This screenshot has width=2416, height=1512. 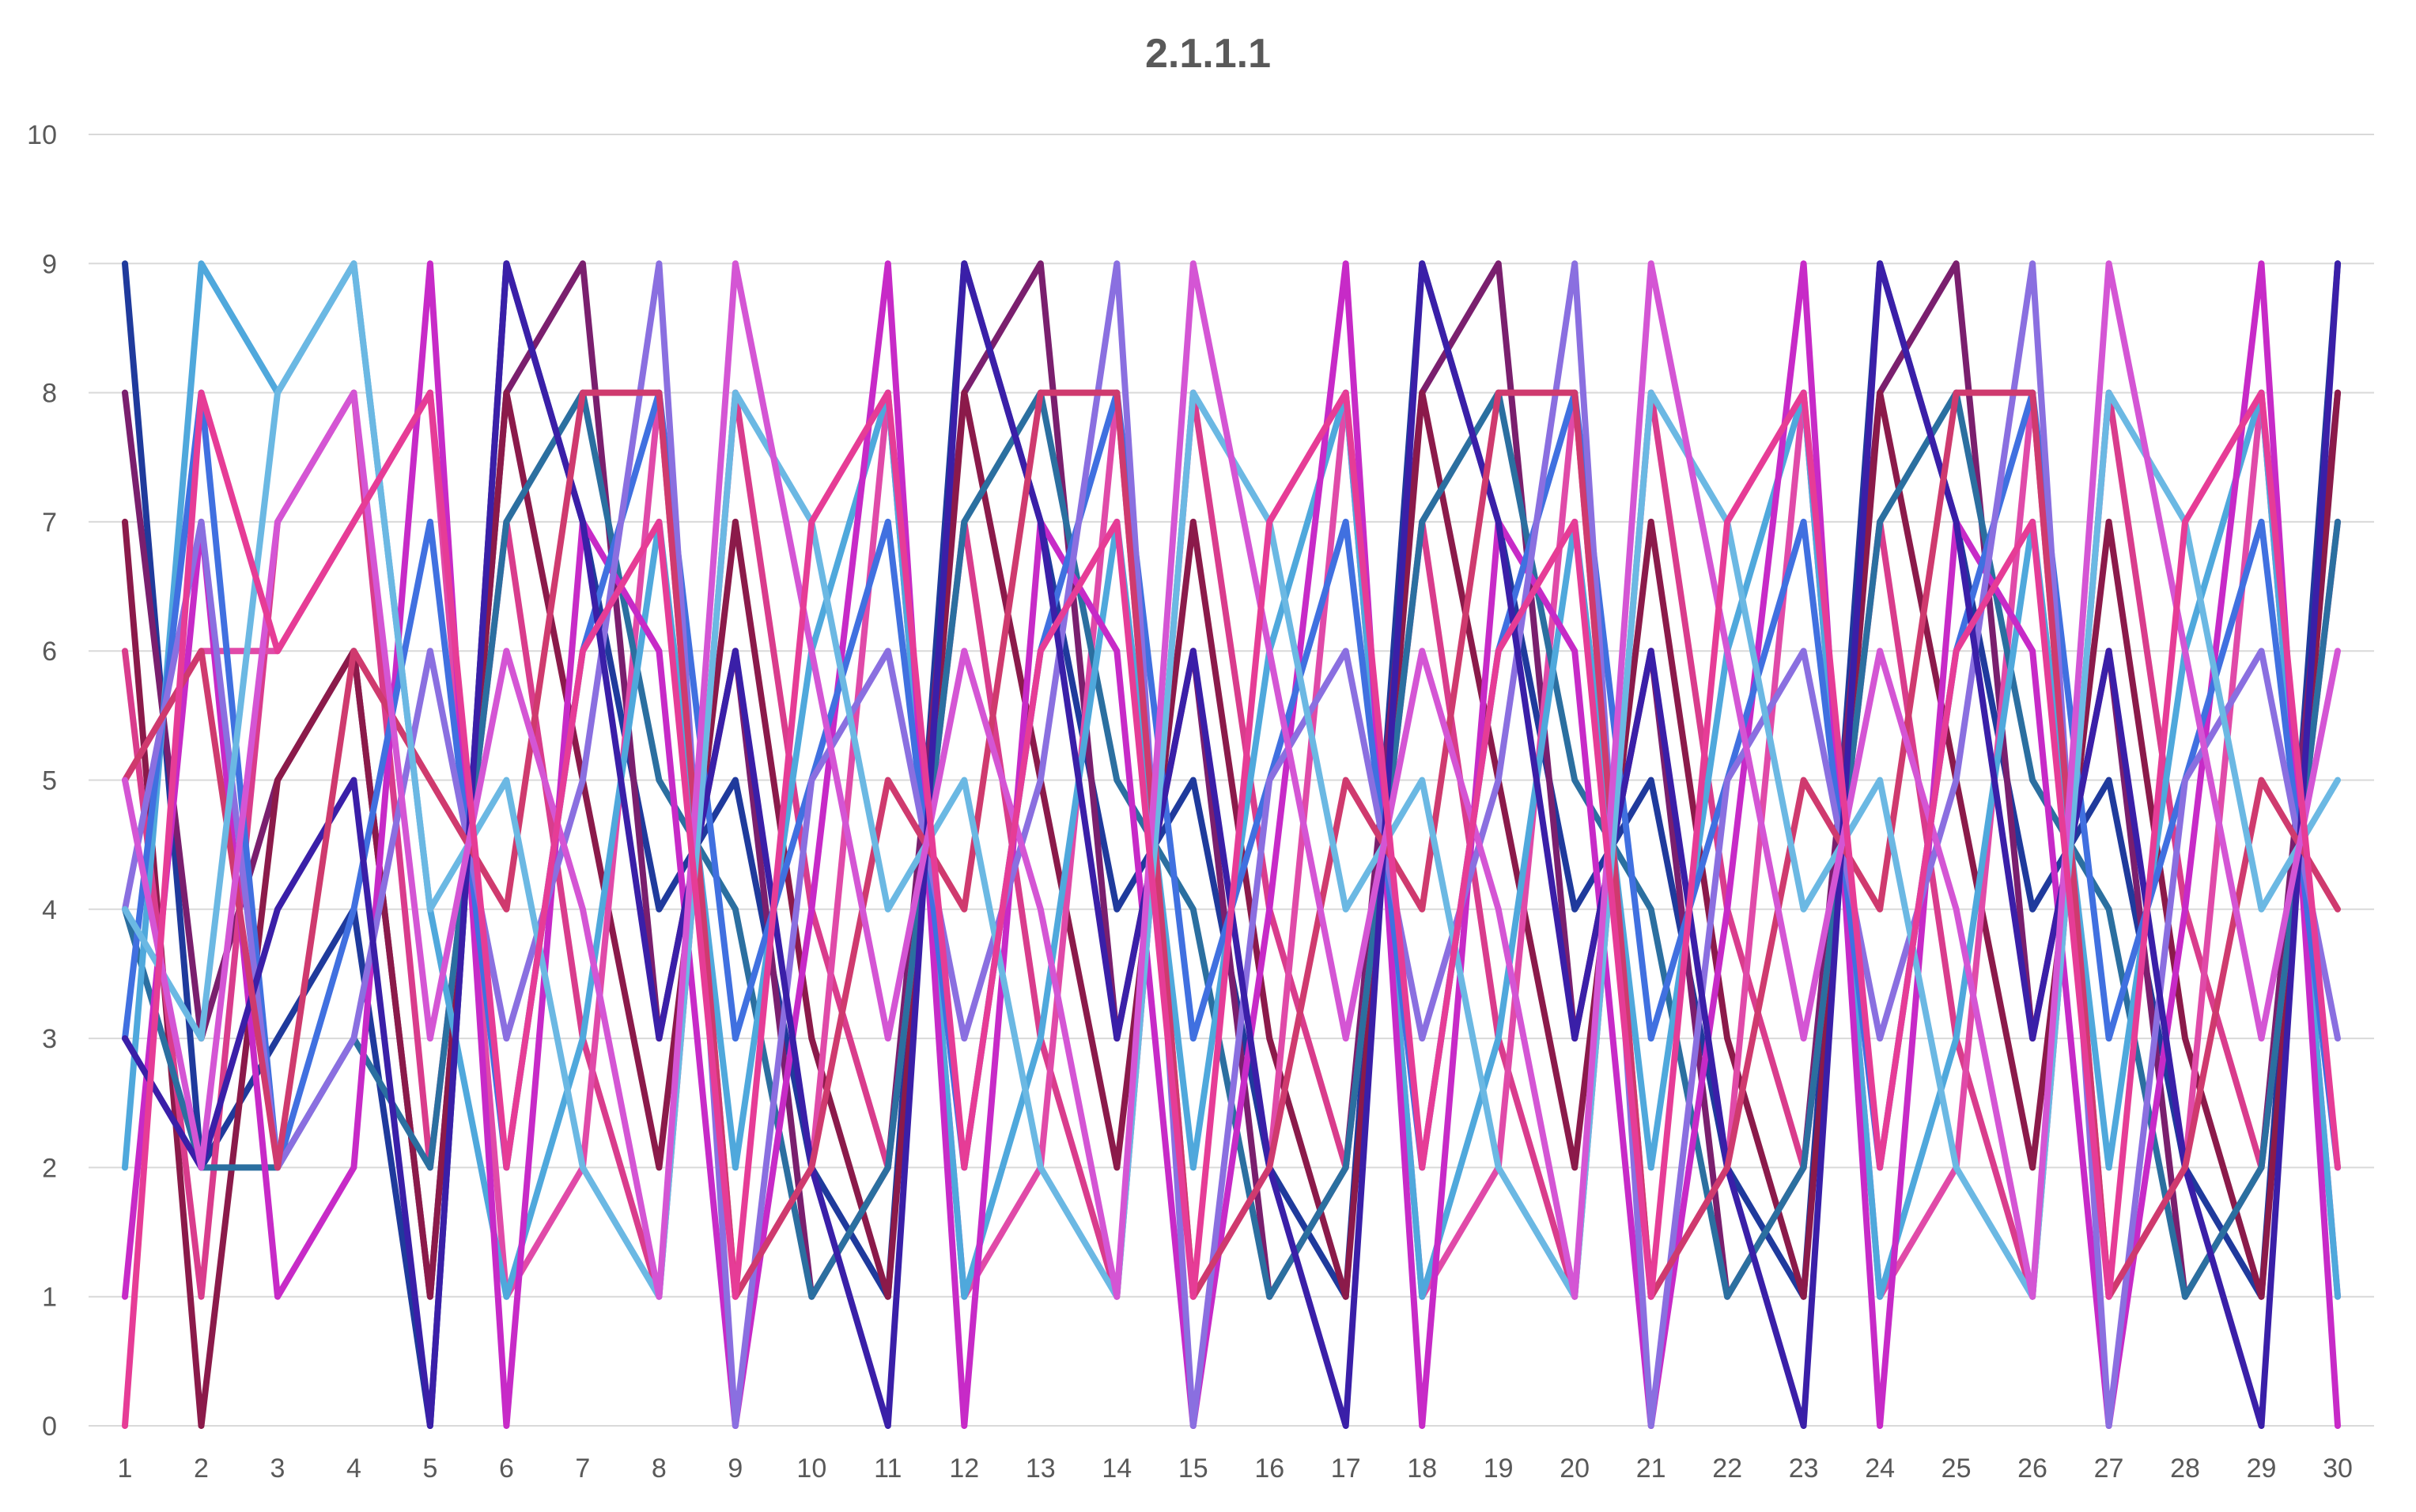 I want to click on x-tick-label: 7, so click(x=583, y=1468).